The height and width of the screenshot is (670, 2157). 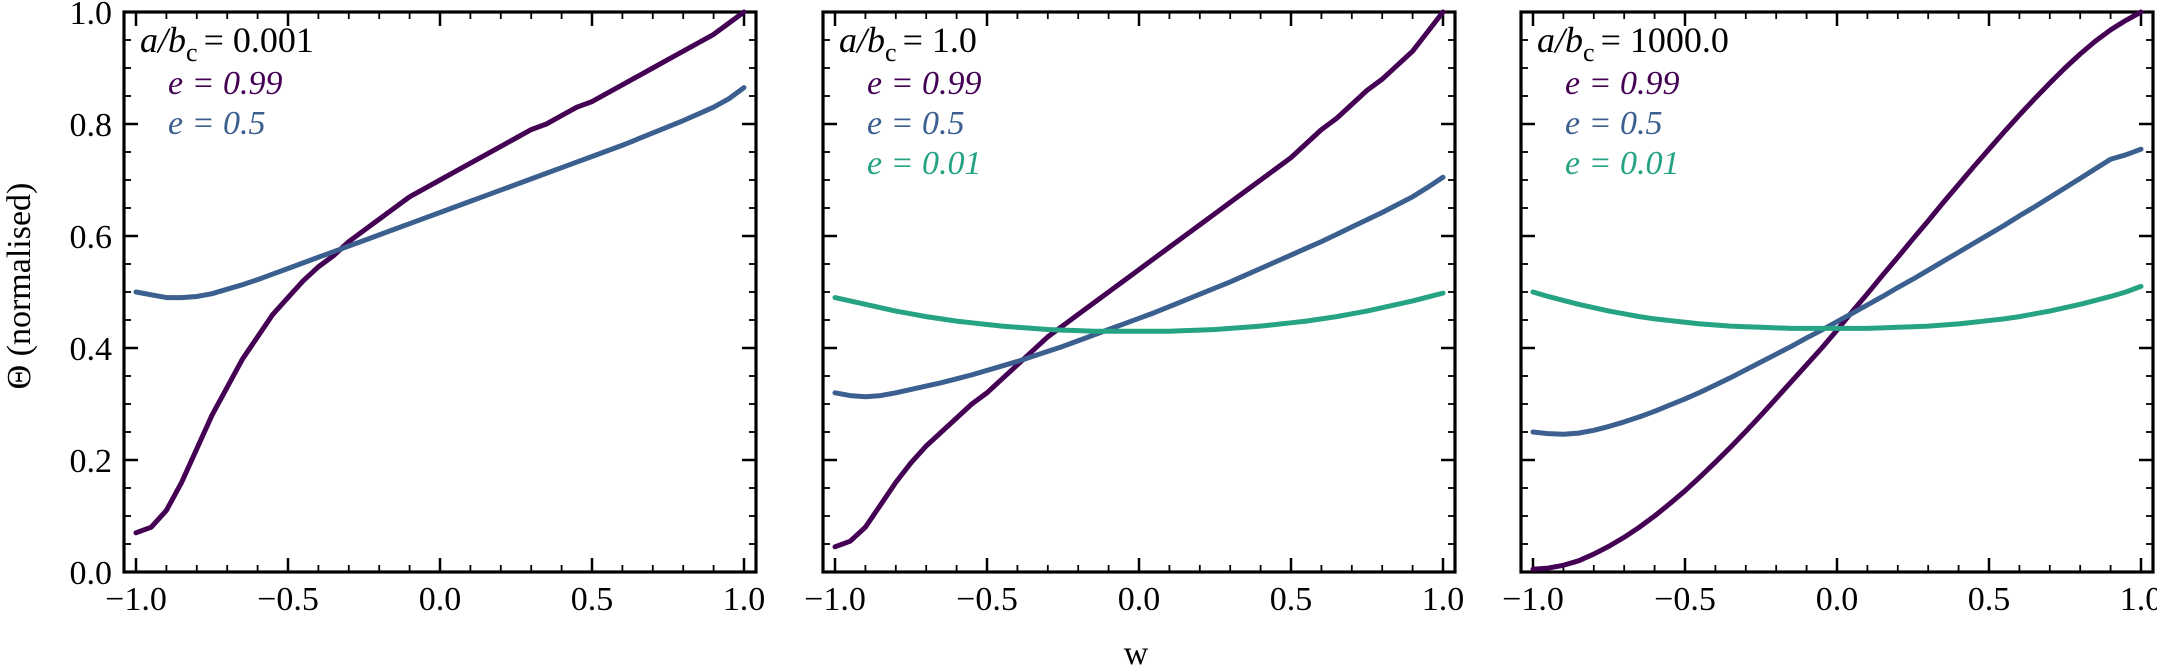 What do you see at coordinates (1136, 652) in the screenshot?
I see `x-axis-label: w` at bounding box center [1136, 652].